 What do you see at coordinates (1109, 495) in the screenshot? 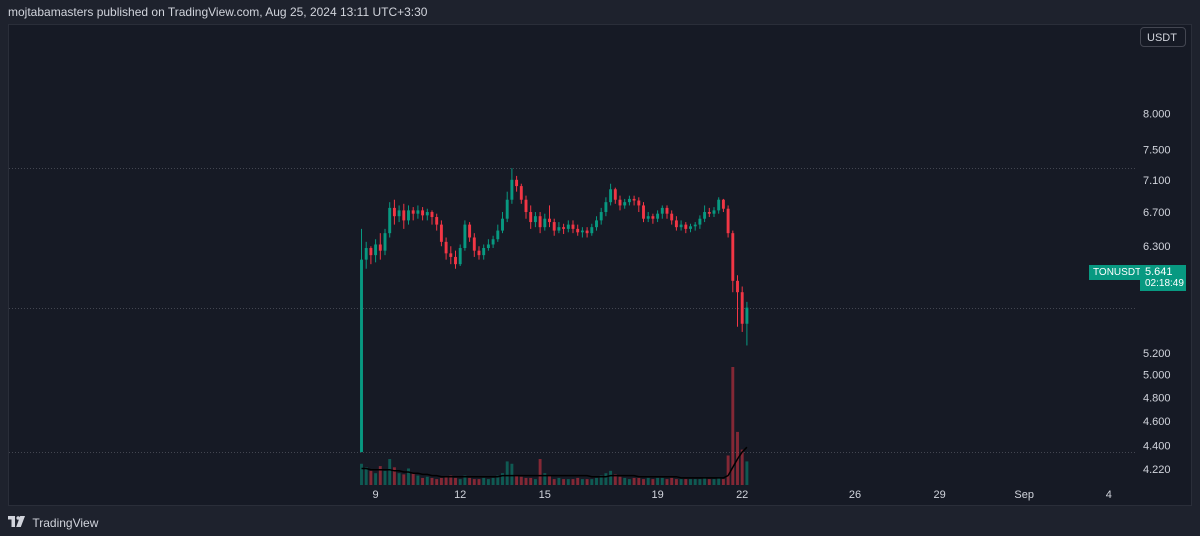
I see `time-tick-label: 4` at bounding box center [1109, 495].